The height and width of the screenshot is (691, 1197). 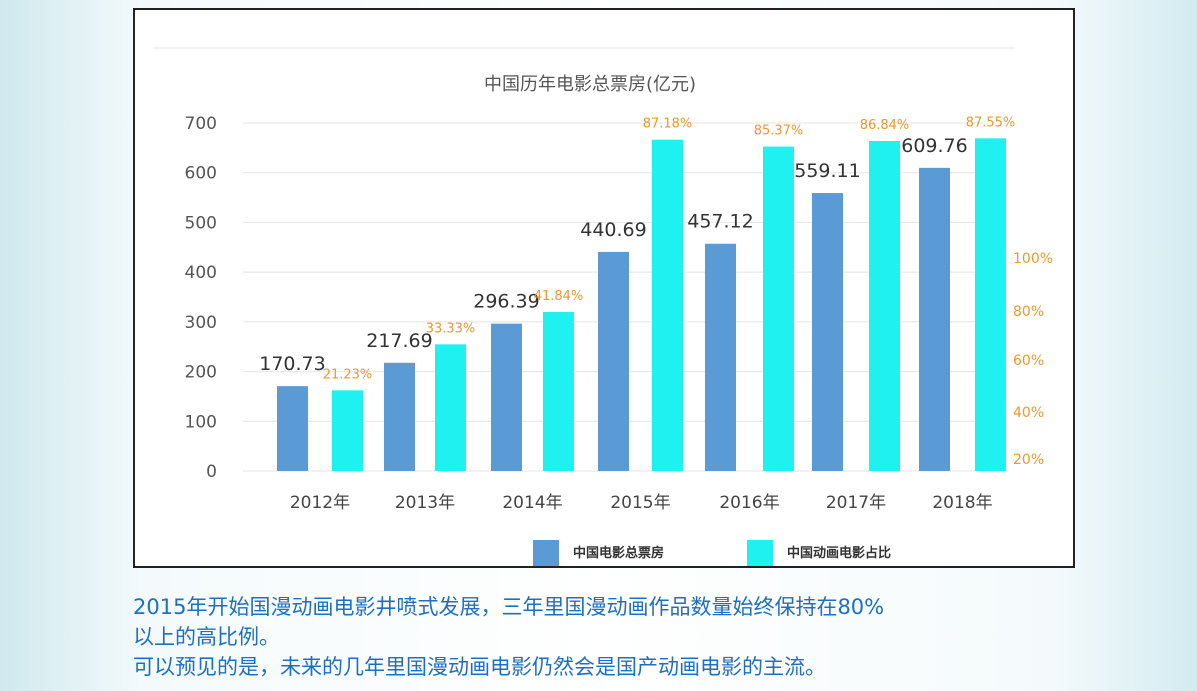 What do you see at coordinates (201, 223) in the screenshot?
I see `left-tick-label: 500` at bounding box center [201, 223].